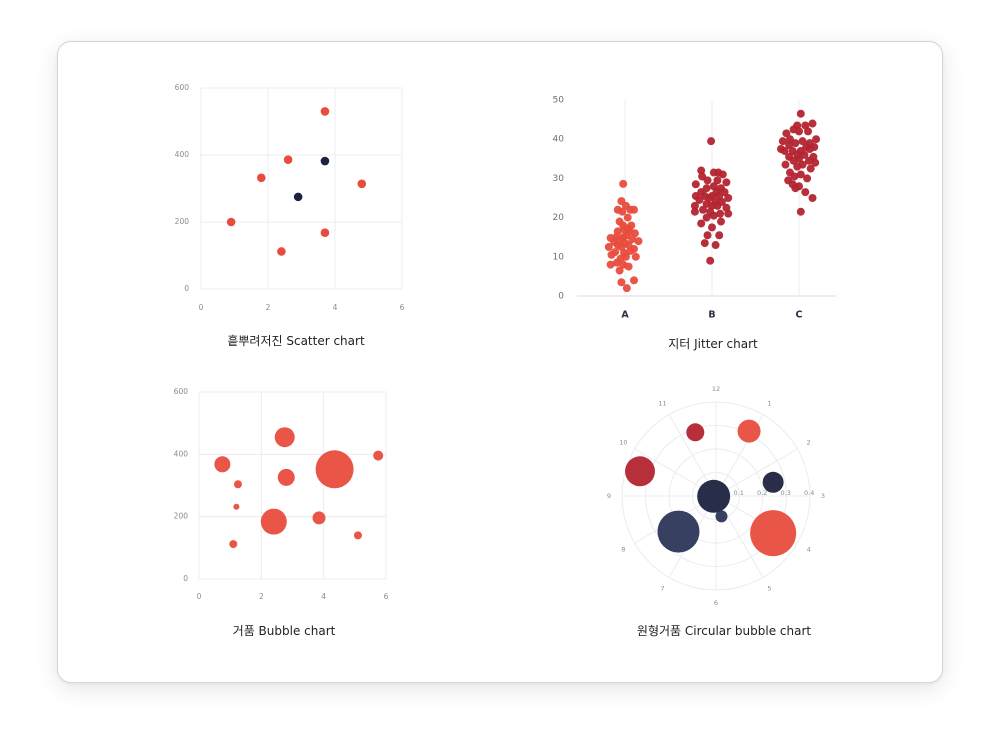 The image size is (999, 755). I want to click on jitter-y-tick-label: 30, so click(559, 179).